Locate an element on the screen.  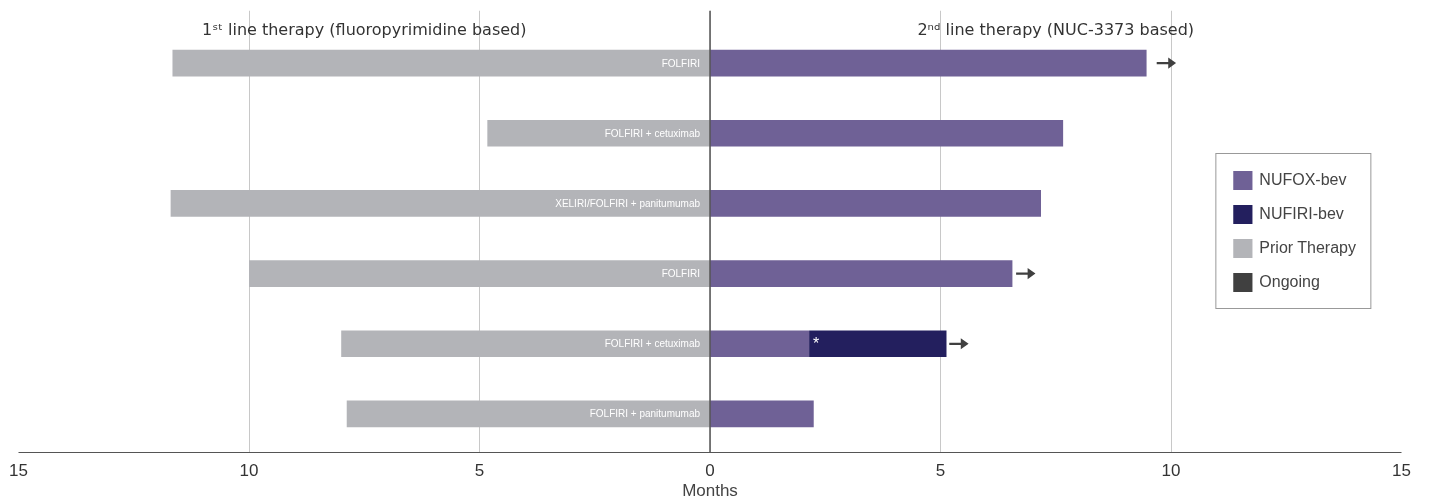
legend-label: Prior Therapy is located at coordinates (1307, 248).